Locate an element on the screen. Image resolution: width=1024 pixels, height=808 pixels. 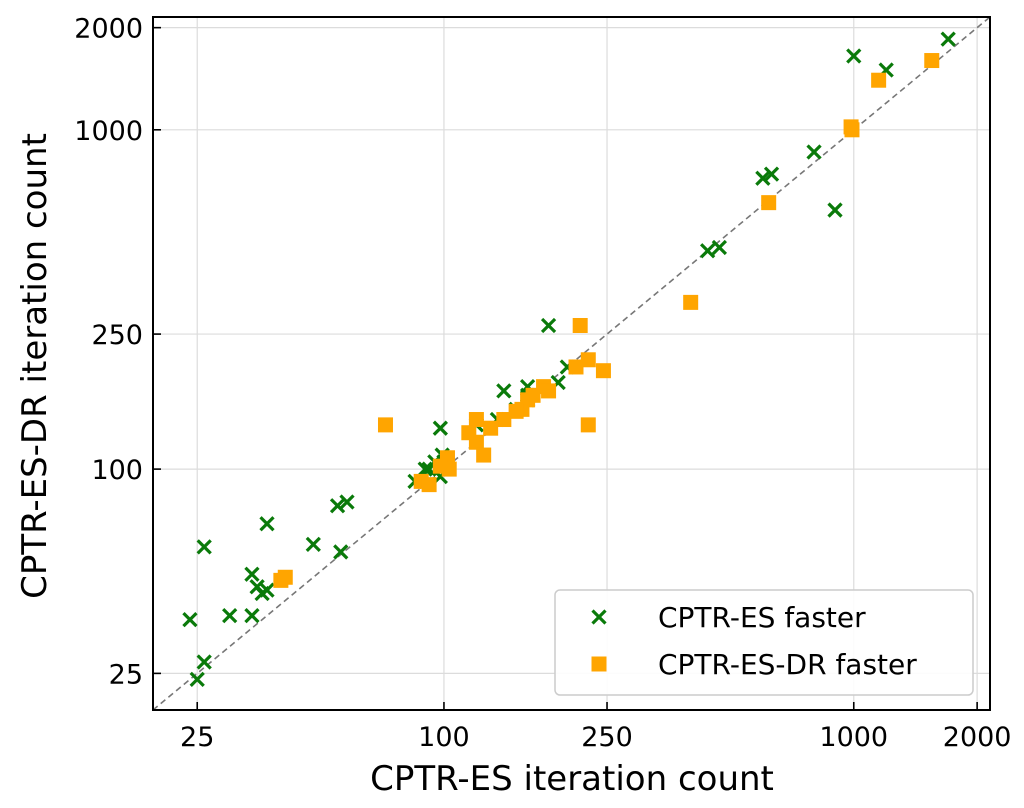
legend: CPTR-ES faster CPTR-ES-DR faster is located at coordinates (764, 642).